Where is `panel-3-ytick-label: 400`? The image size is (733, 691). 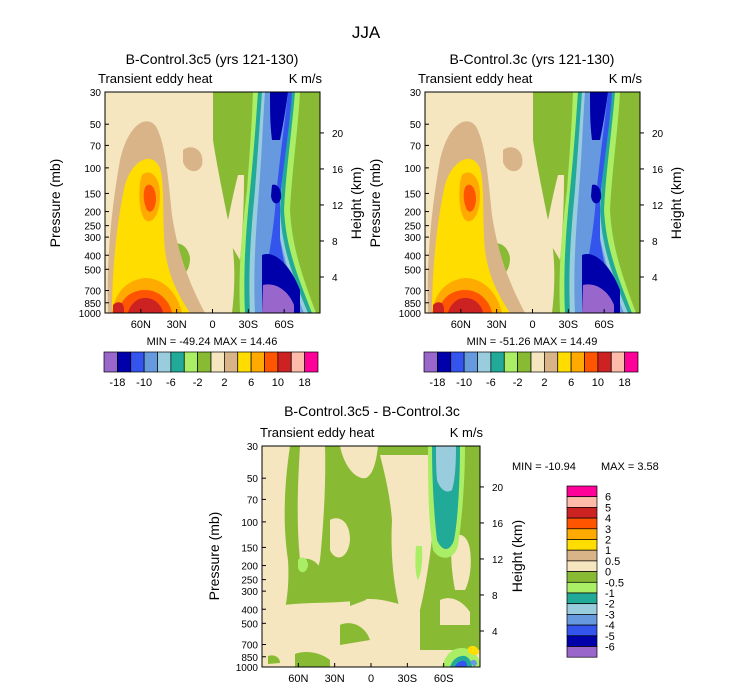 panel-3-ytick-label: 400 is located at coordinates (249, 610).